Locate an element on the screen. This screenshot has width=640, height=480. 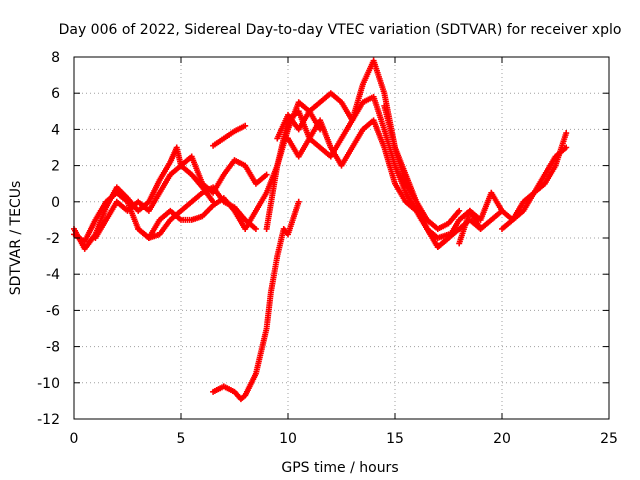
y-tick-label: 4 is located at coordinates (55, 130).